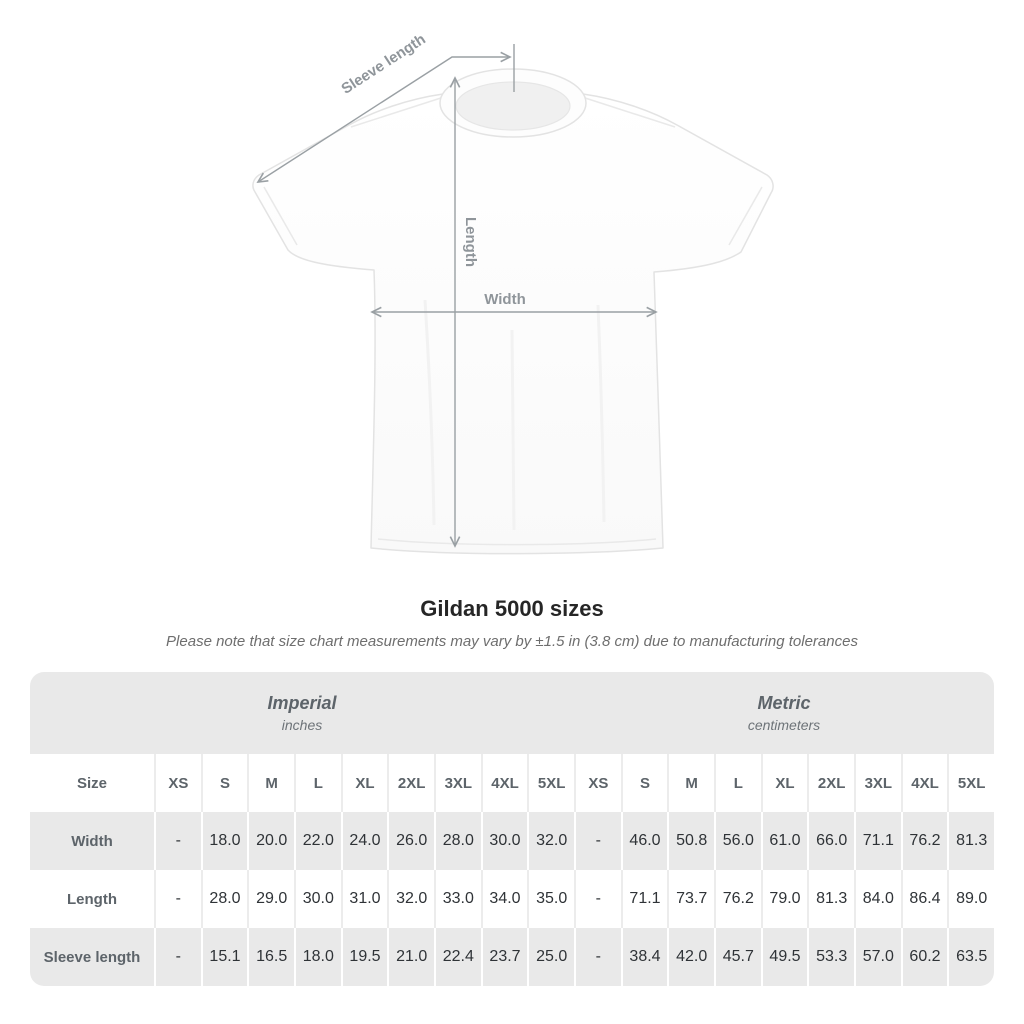  What do you see at coordinates (830, 783) in the screenshot?
I see `size-header-cell-metric-2xl: 2XL` at bounding box center [830, 783].